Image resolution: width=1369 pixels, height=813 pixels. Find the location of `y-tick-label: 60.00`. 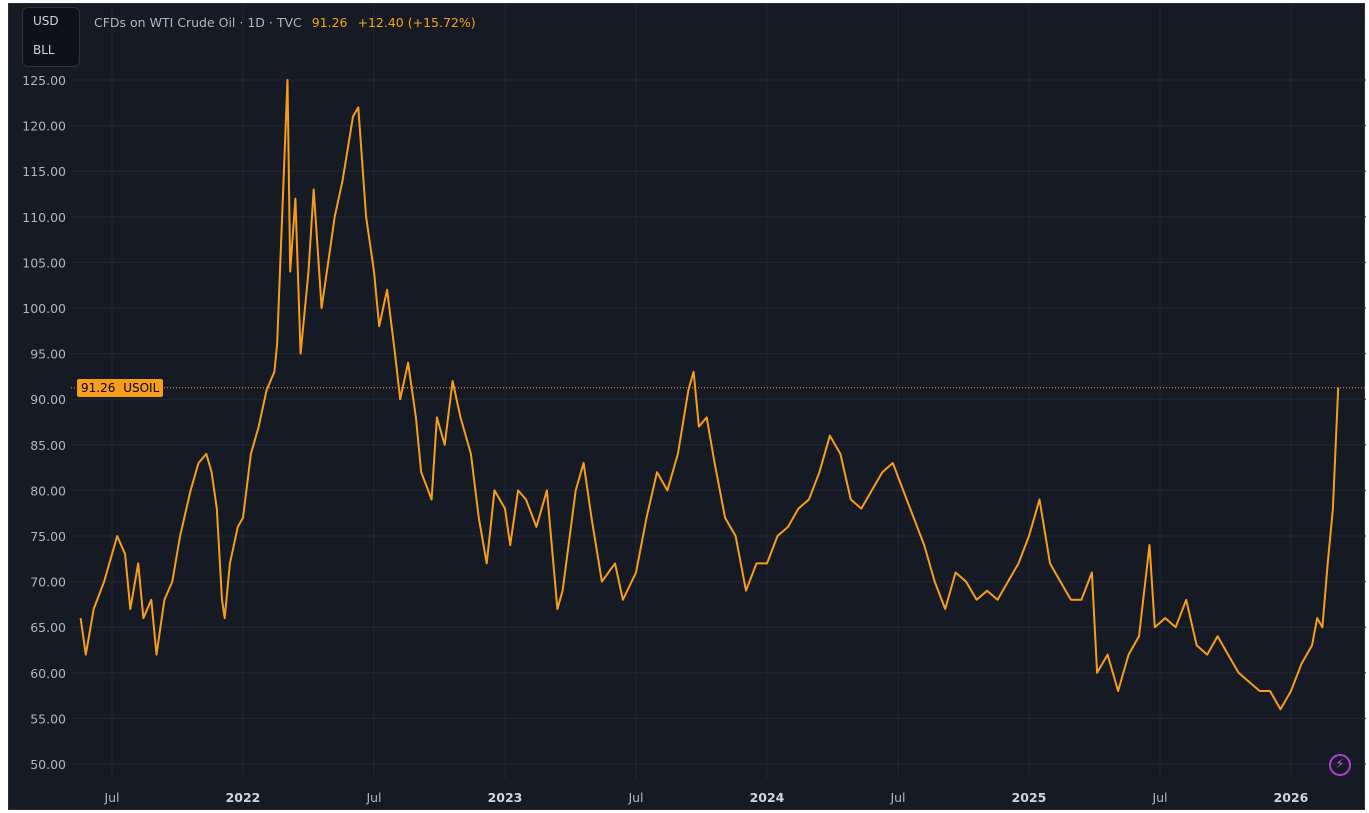

y-tick-label: 60.00 is located at coordinates (48, 673).